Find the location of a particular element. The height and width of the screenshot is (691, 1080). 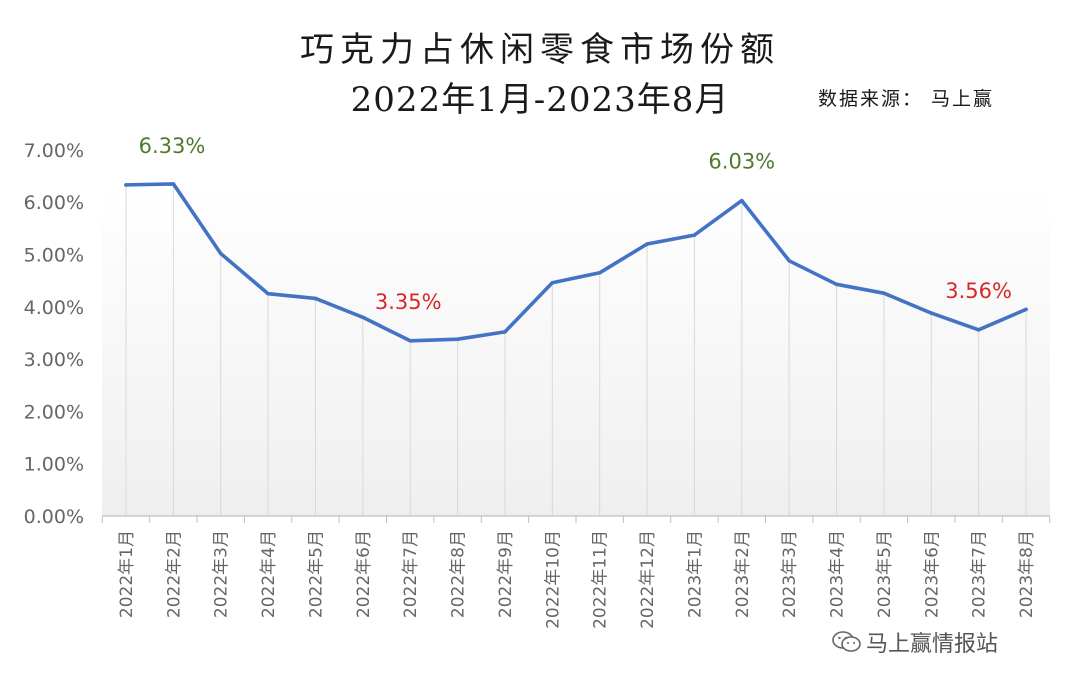

data-label: 6.33% is located at coordinates (172, 146).